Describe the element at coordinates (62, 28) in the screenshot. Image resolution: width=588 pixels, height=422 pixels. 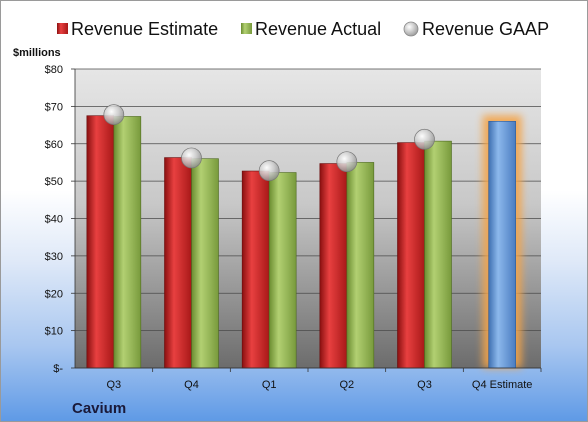
I see `legend-swatch-estimate` at that location.